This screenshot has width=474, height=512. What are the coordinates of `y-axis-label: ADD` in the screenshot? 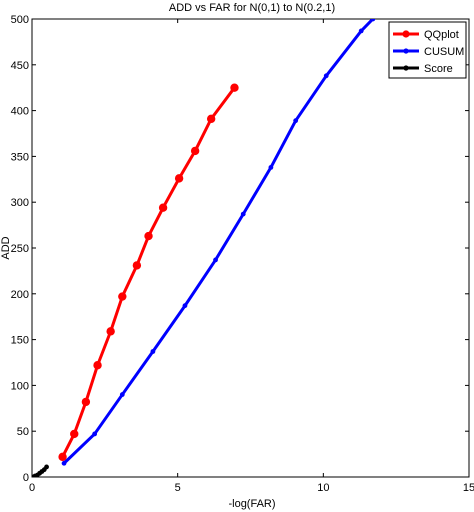 It's located at (6, 247).